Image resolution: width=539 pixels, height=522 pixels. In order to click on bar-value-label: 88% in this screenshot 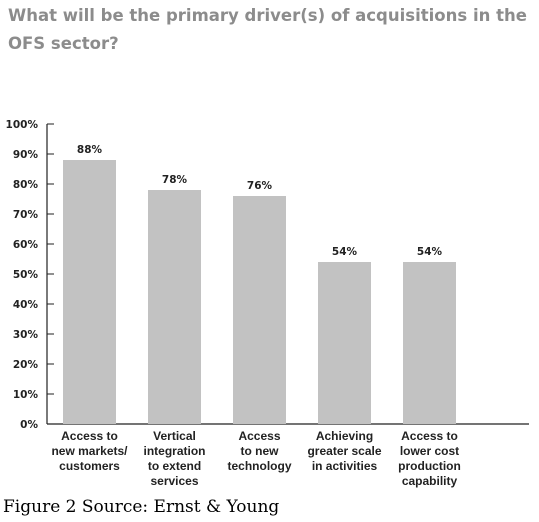, I will do `click(90, 150)`.